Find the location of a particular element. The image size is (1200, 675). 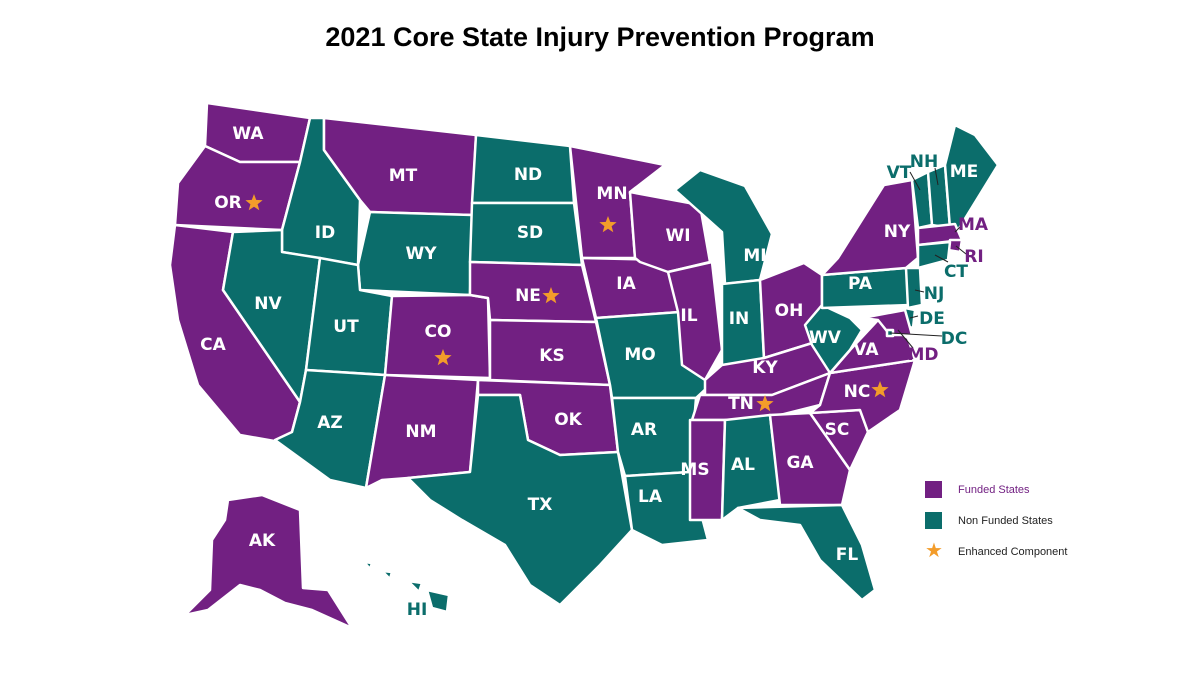

state-label-wa: WA is located at coordinates (248, 134).